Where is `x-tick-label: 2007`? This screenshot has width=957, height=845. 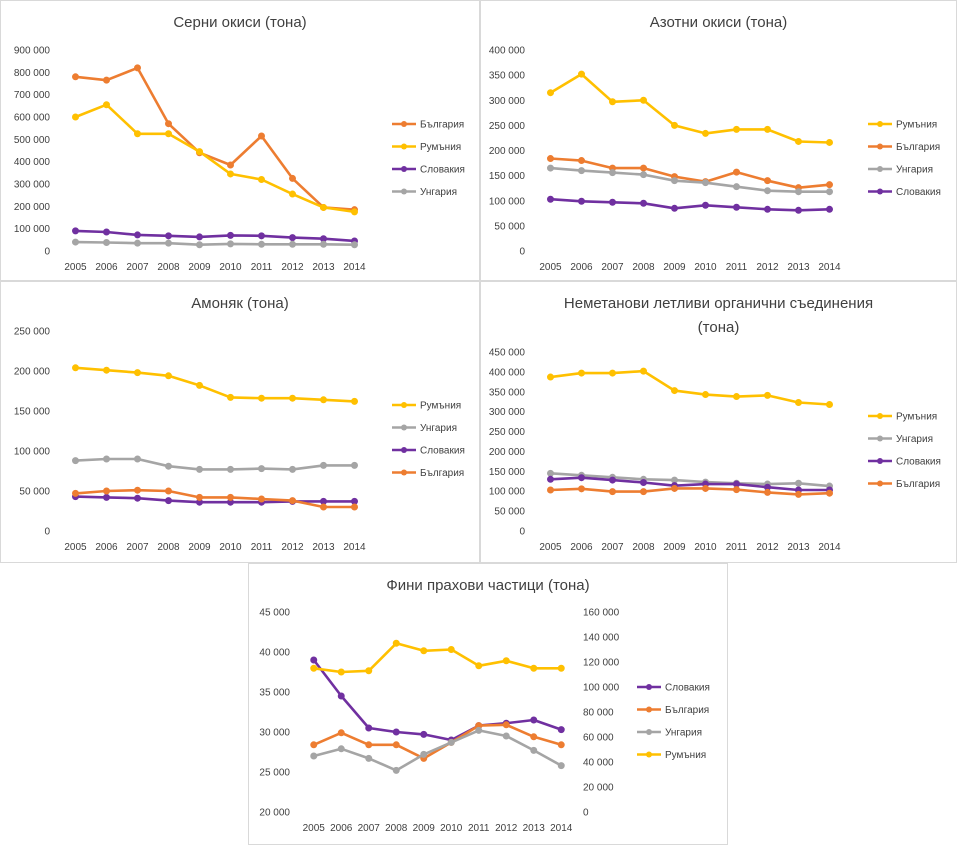
x-tick-label: 2007 is located at coordinates (612, 267).